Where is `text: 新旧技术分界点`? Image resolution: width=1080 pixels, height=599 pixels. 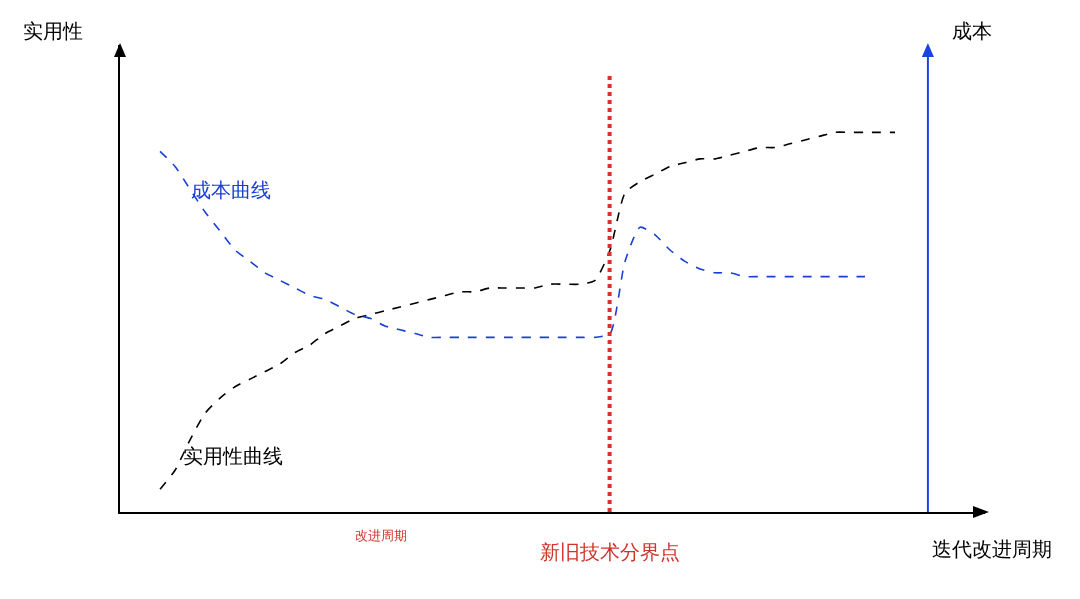 text: 新旧技术分界点 is located at coordinates (610, 552).